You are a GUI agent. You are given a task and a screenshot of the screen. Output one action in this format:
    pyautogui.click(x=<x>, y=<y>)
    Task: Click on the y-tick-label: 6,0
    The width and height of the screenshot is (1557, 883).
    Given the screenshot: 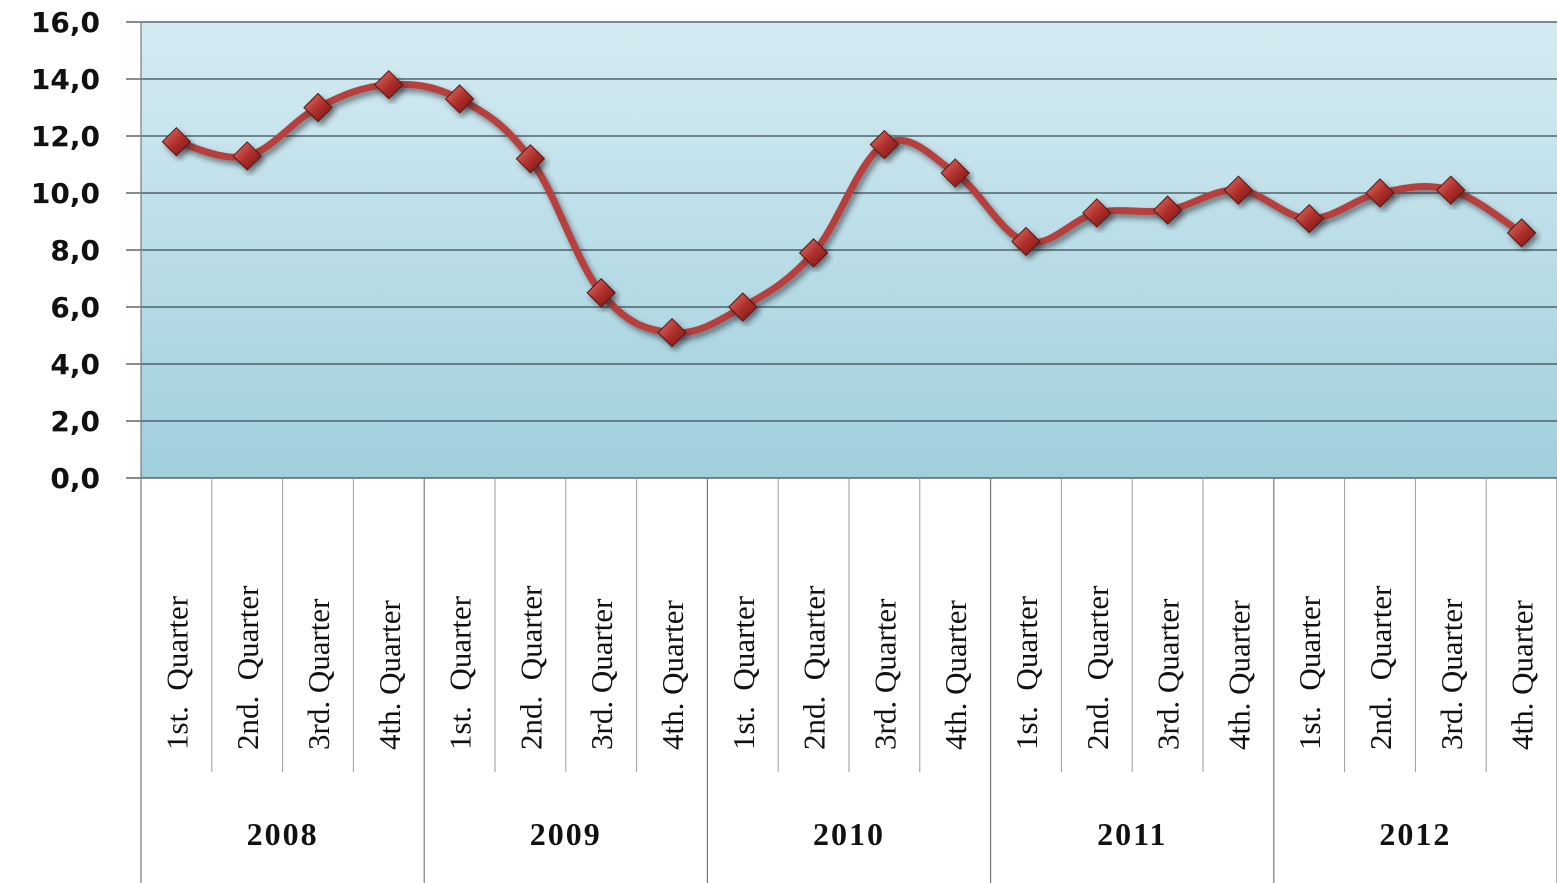 What is the action you would take?
    pyautogui.click(x=75, y=307)
    